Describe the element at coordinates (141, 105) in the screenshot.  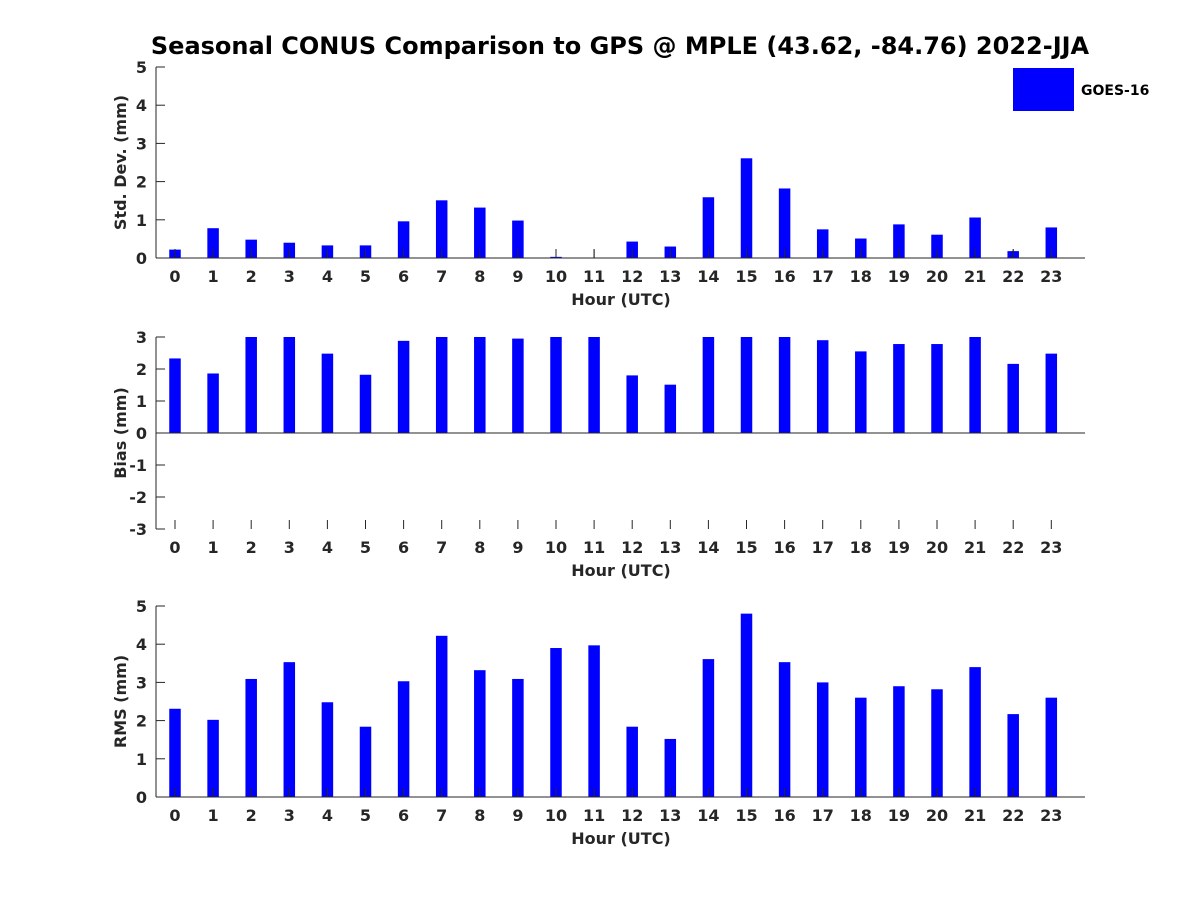
I see `y-tick-label: 4` at that location.